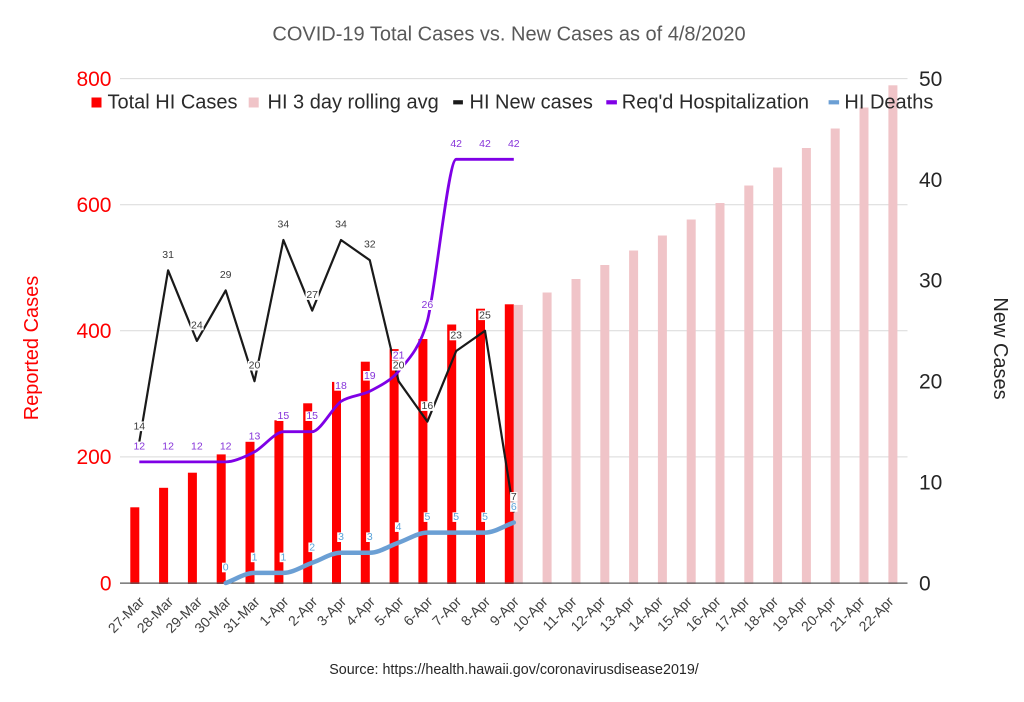 This screenshot has width=1024, height=702. What do you see at coordinates (168, 255) in the screenshot?
I see `svg-text: 31` at bounding box center [168, 255].